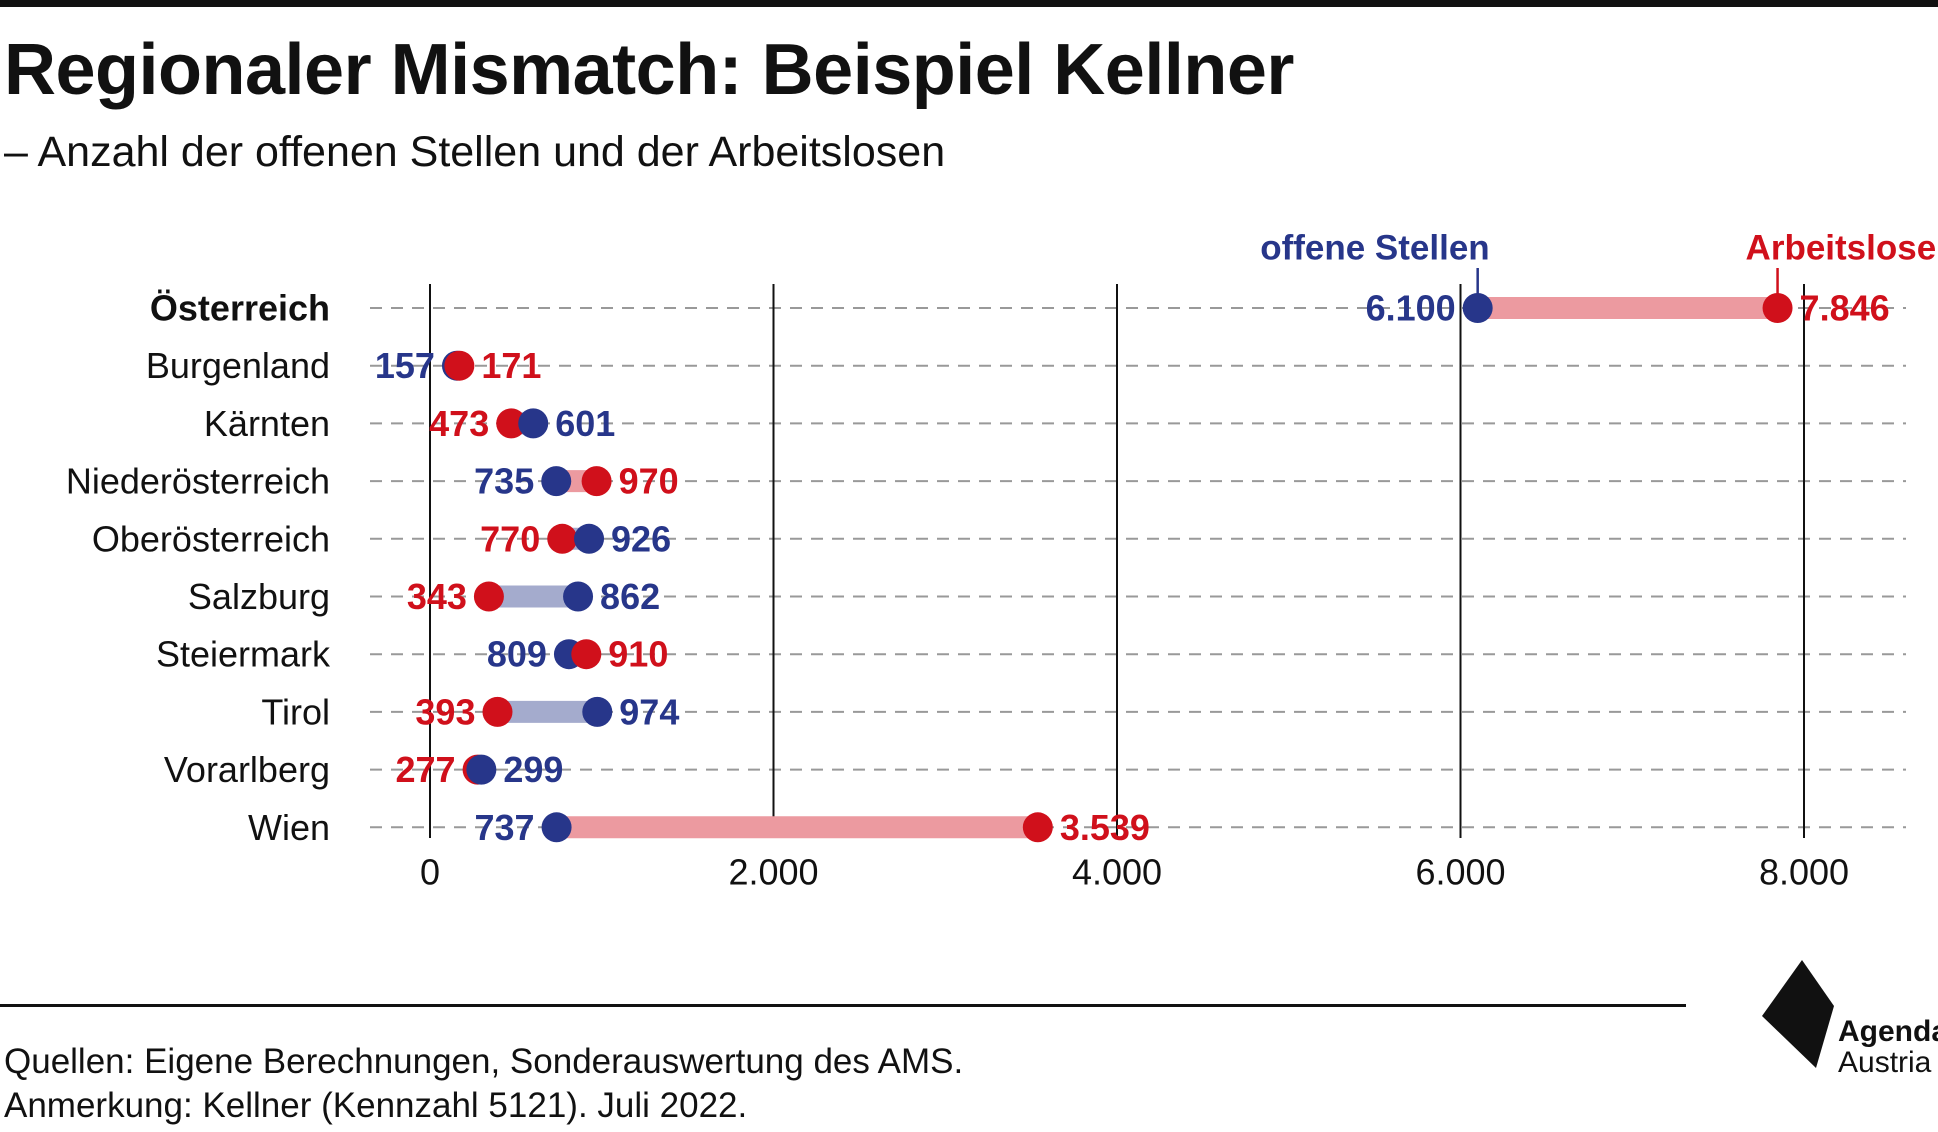 The image size is (1938, 1132). What do you see at coordinates (505, 827) in the screenshot?
I see `open-positions-value-label: 737` at bounding box center [505, 827].